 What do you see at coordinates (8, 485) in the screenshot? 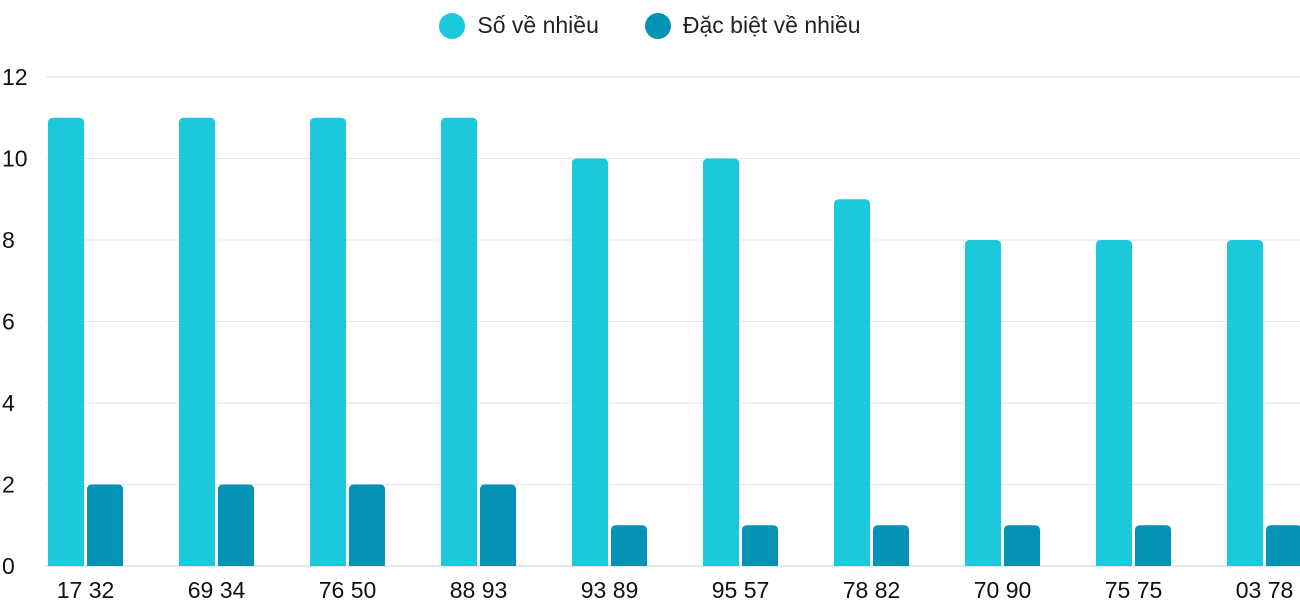
I see `y-tick-label: 2` at bounding box center [8, 485].